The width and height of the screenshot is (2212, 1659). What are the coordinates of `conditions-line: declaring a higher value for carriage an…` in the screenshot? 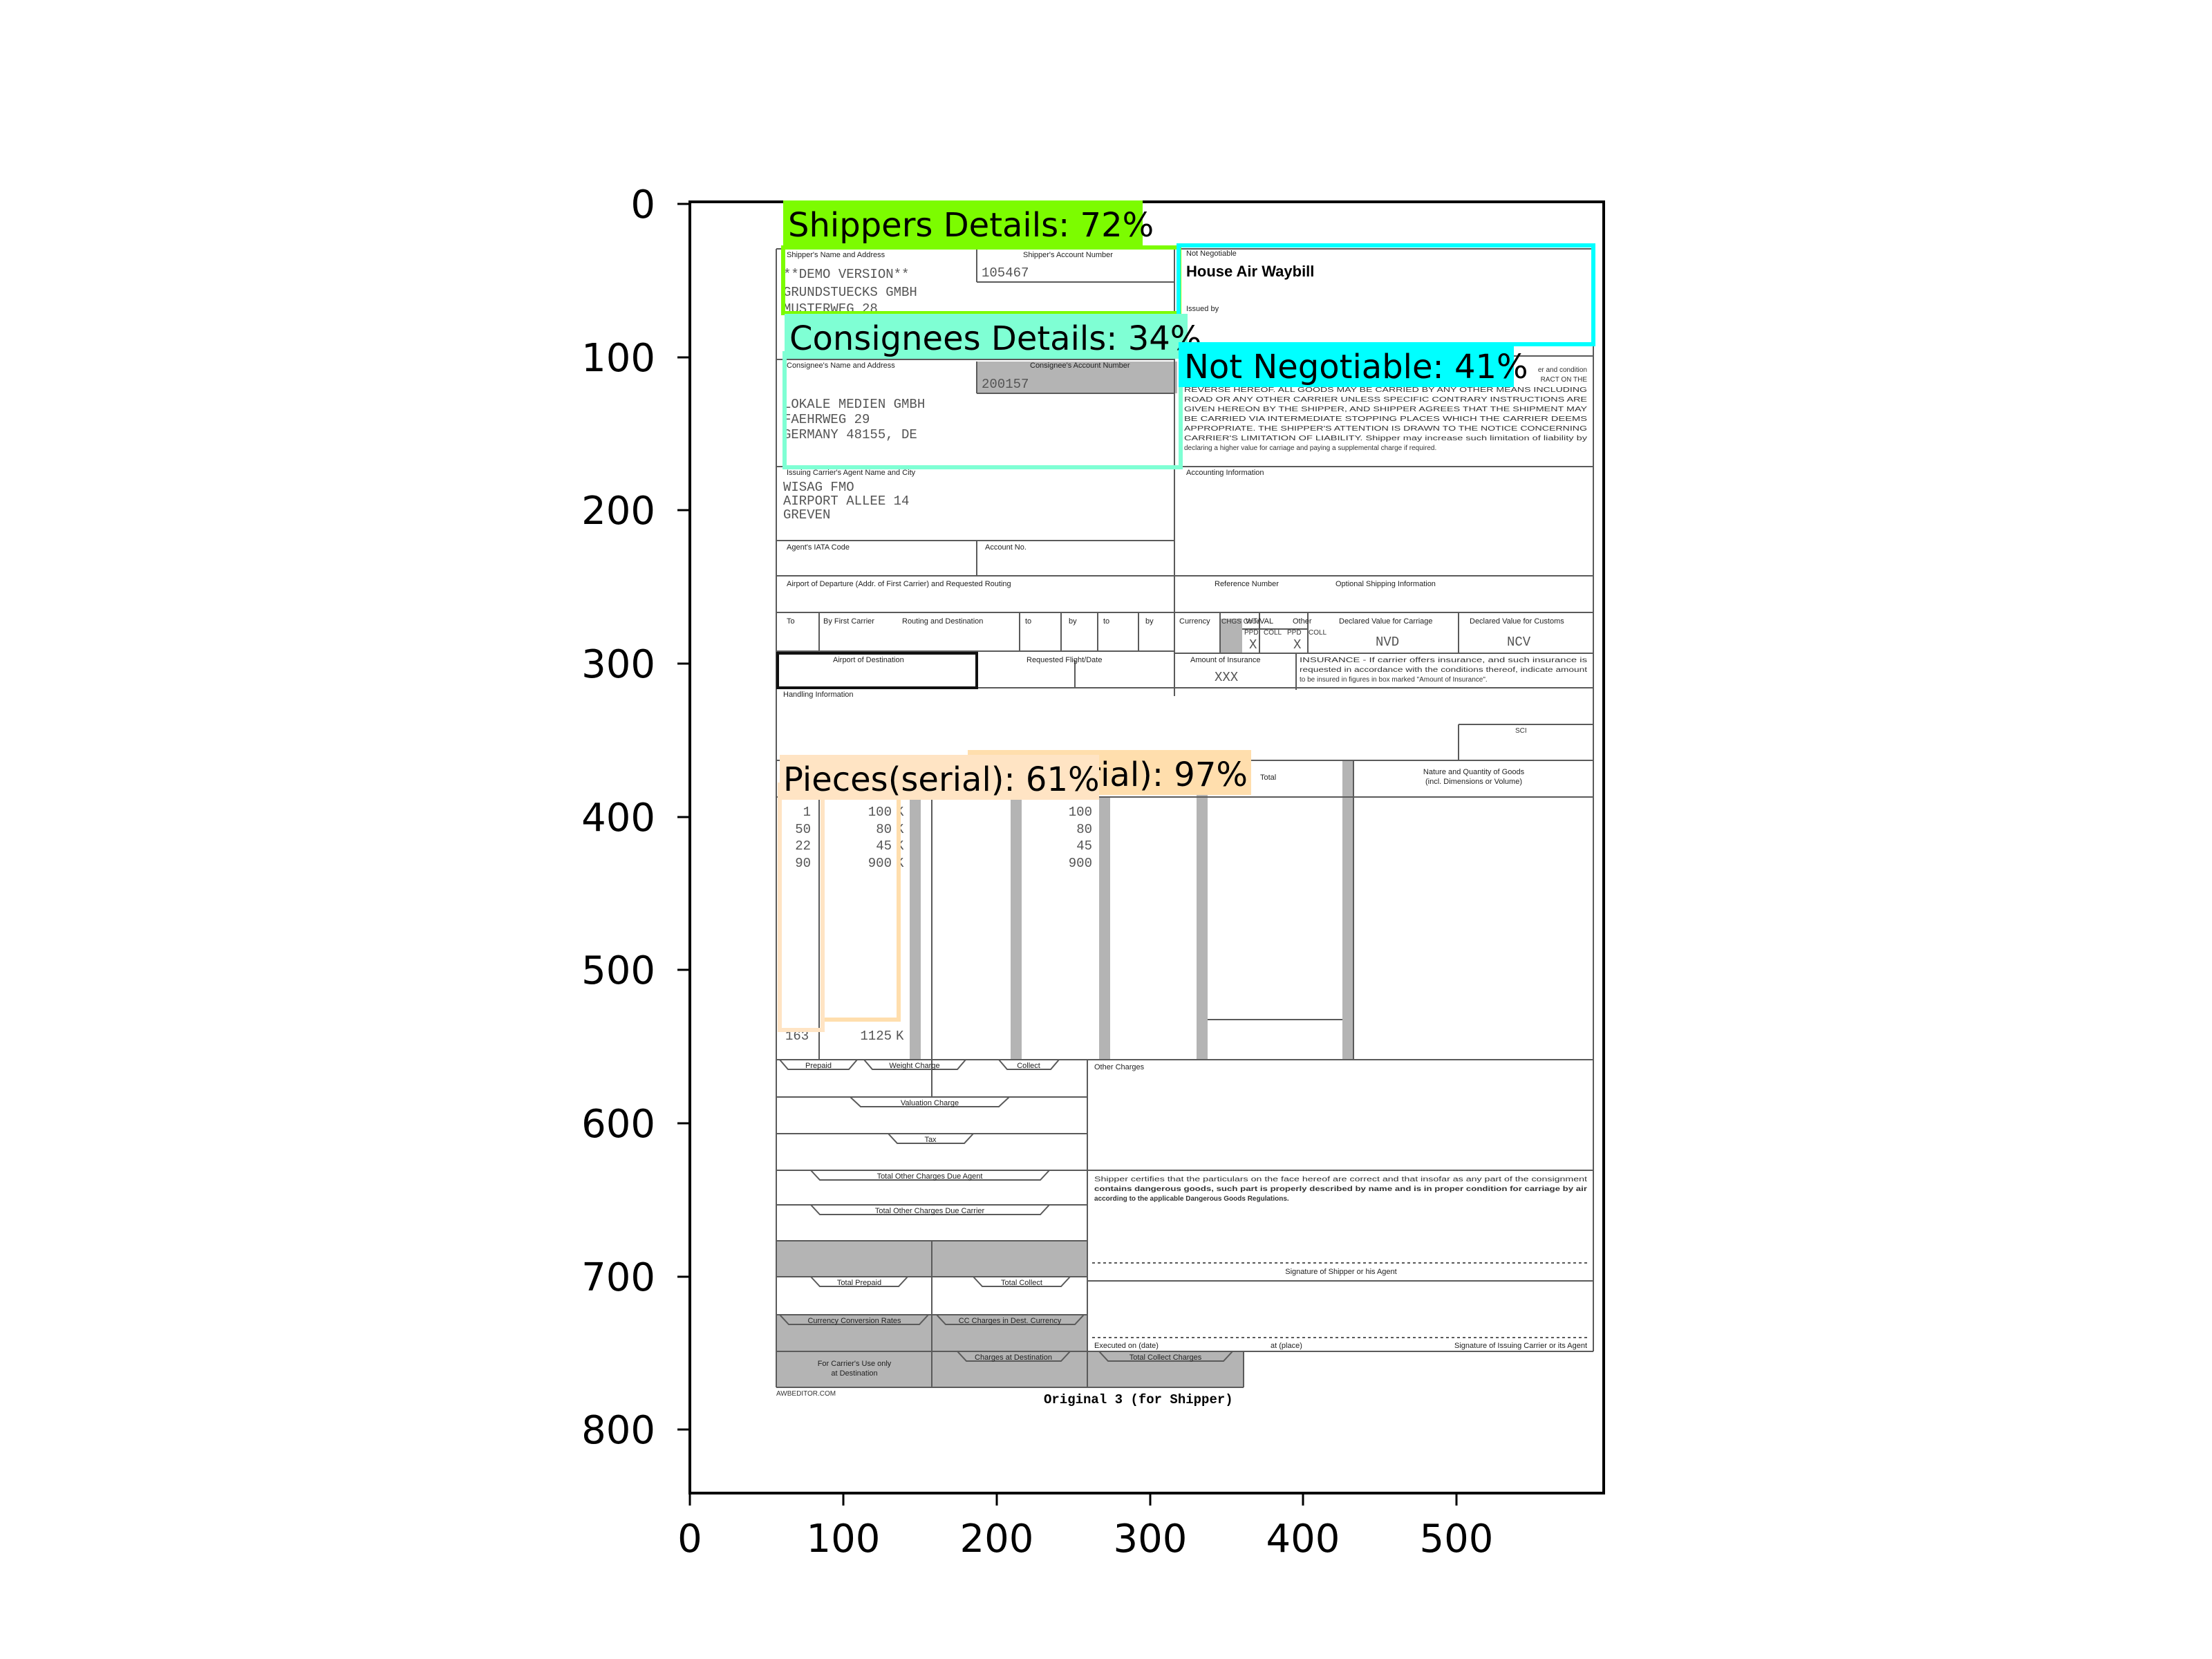 It's located at (1310, 448).